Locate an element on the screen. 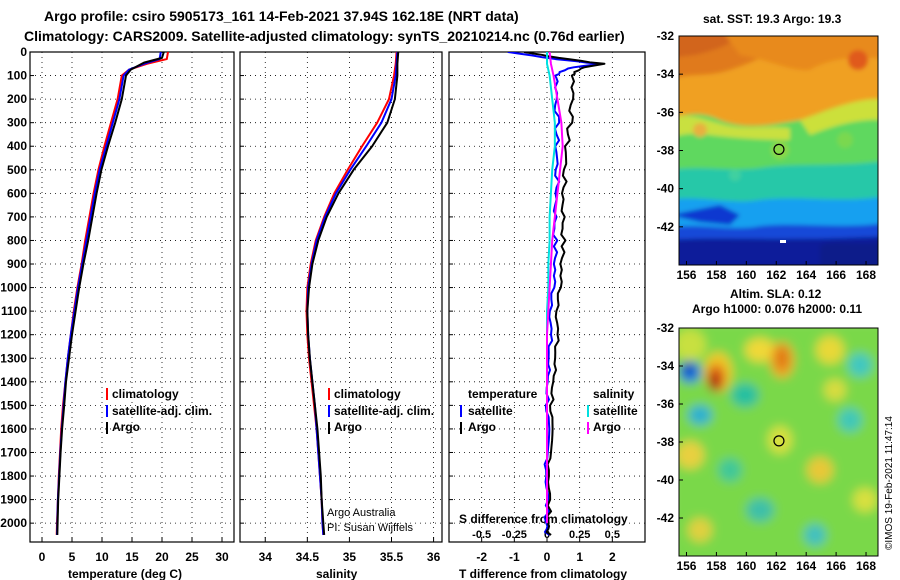  x-tick-label: -2 is located at coordinates (481, 557).